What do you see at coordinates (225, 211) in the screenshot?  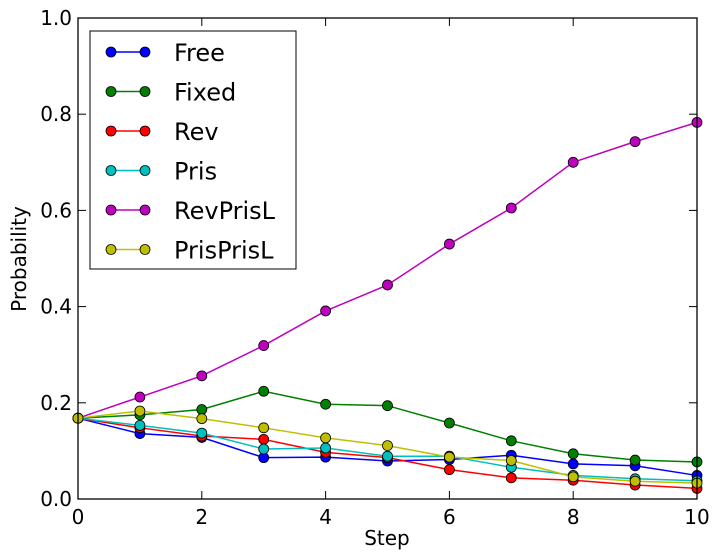 I see `legend-label: RevPrisL` at bounding box center [225, 211].